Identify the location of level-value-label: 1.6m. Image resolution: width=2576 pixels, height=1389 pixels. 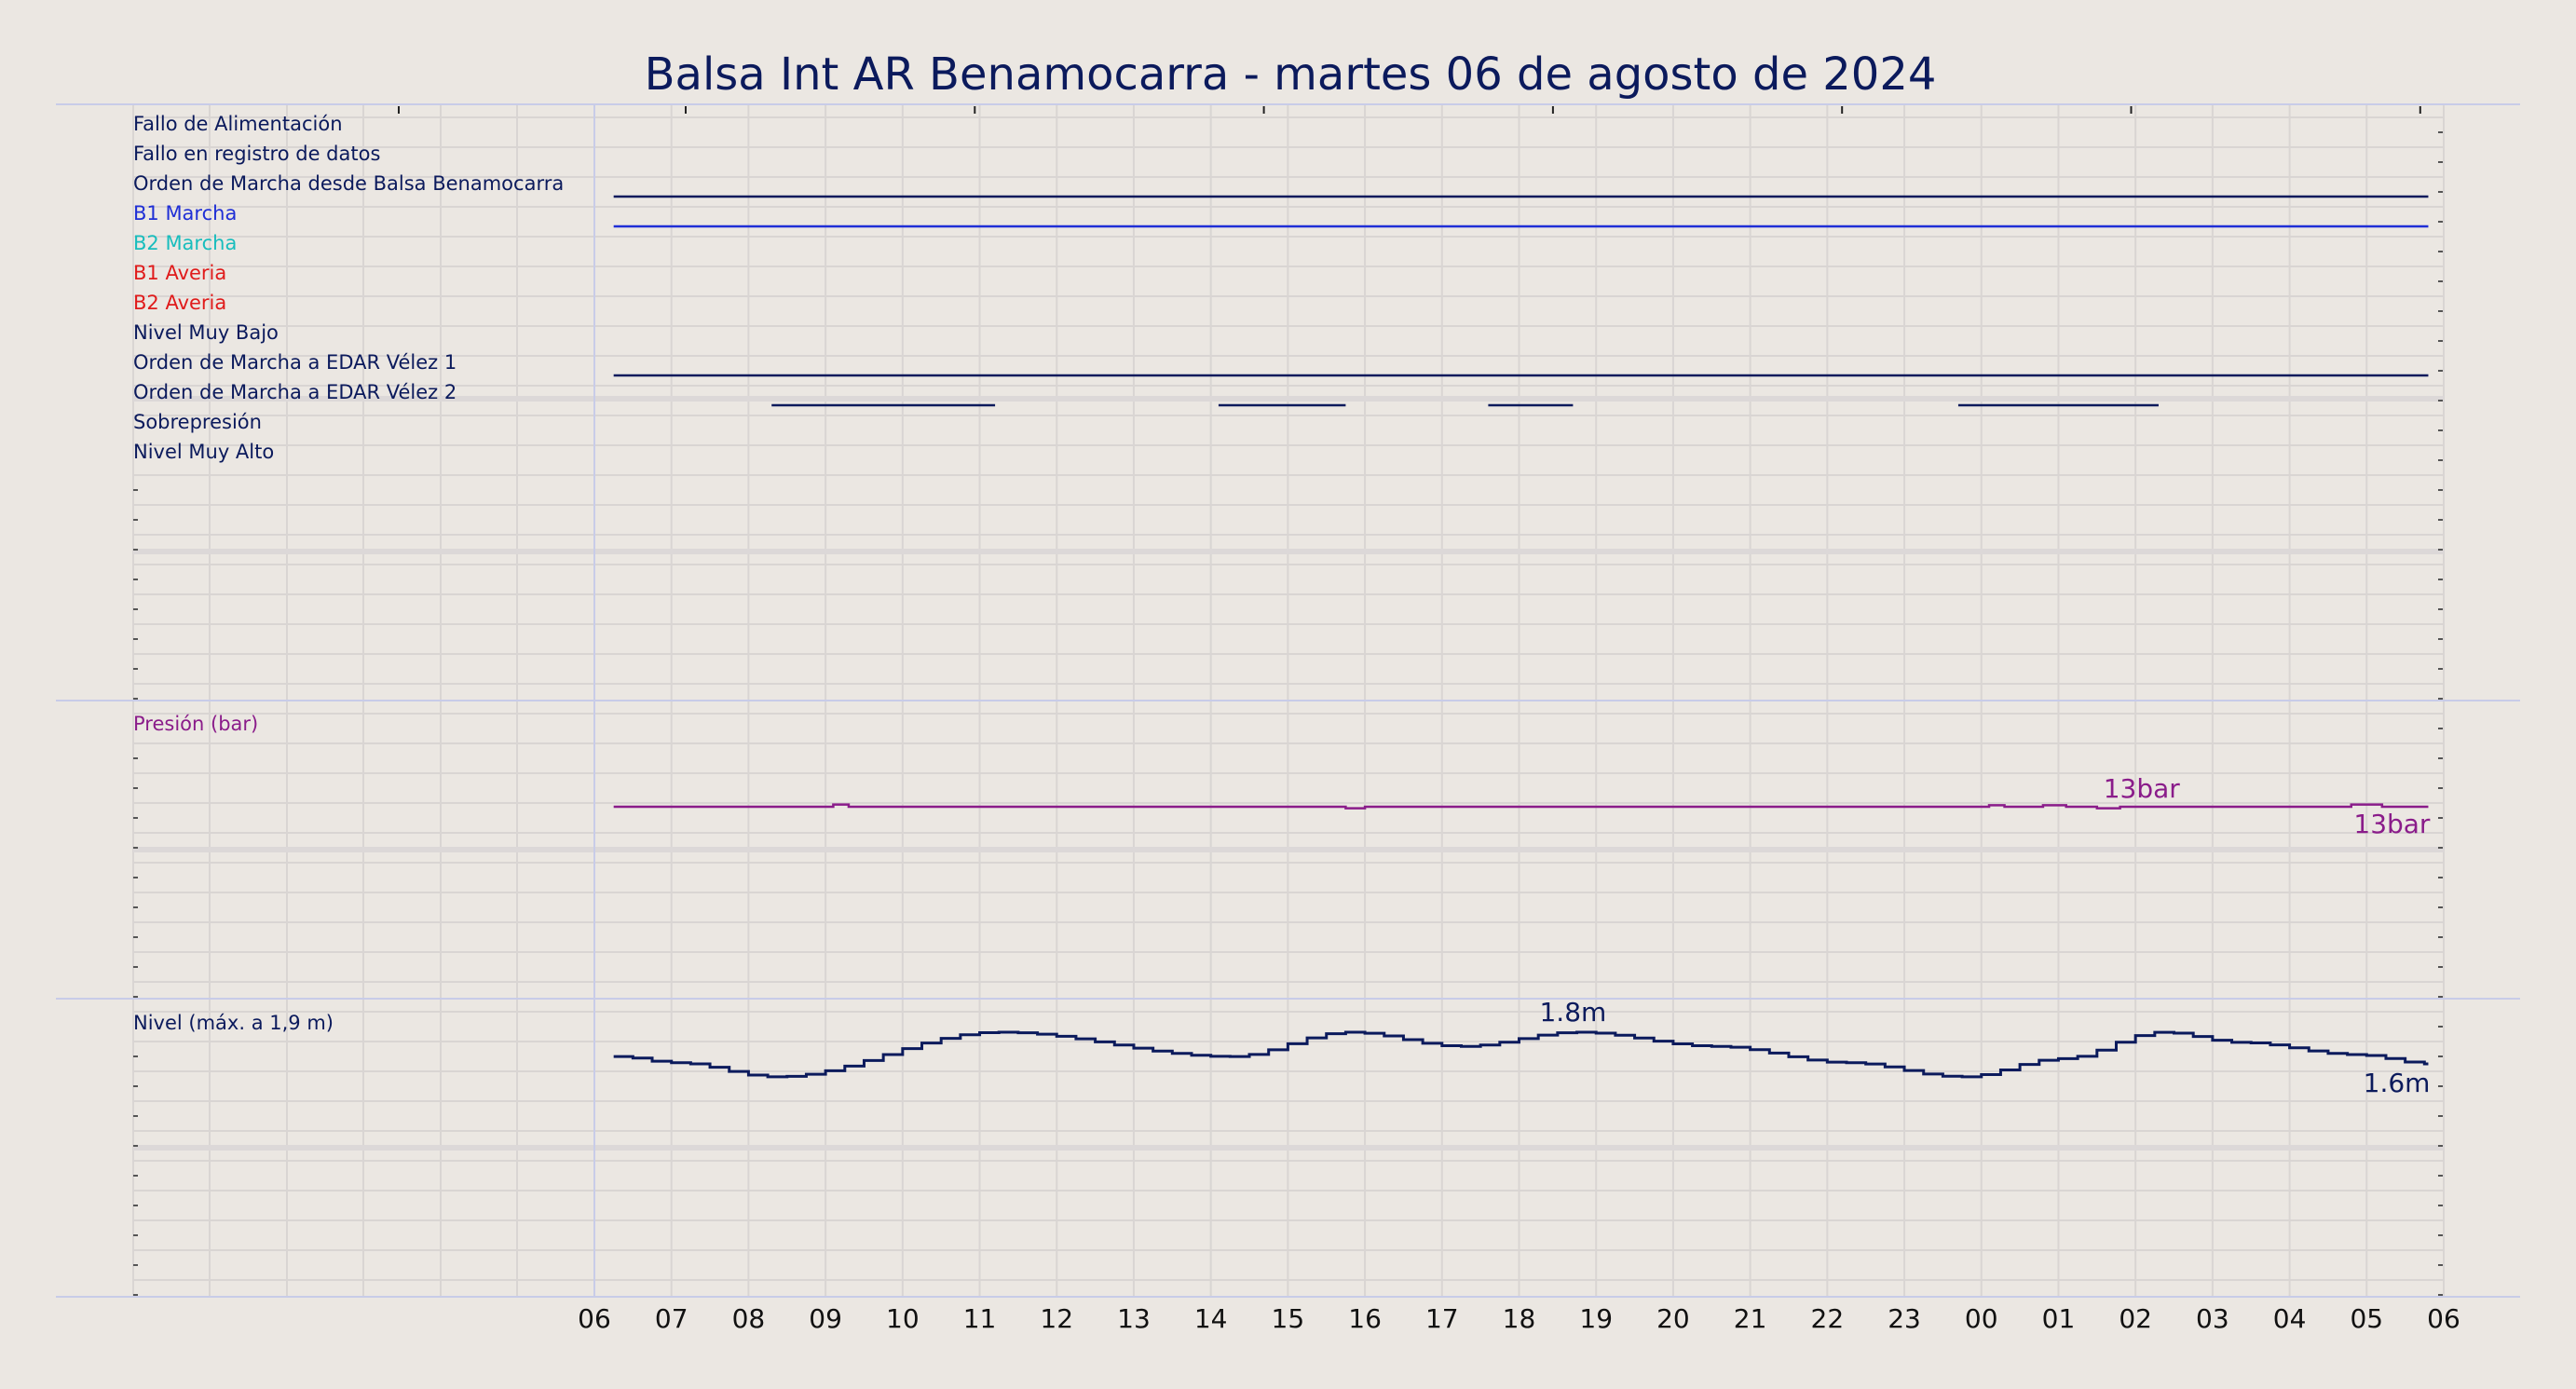
(2397, 1083).